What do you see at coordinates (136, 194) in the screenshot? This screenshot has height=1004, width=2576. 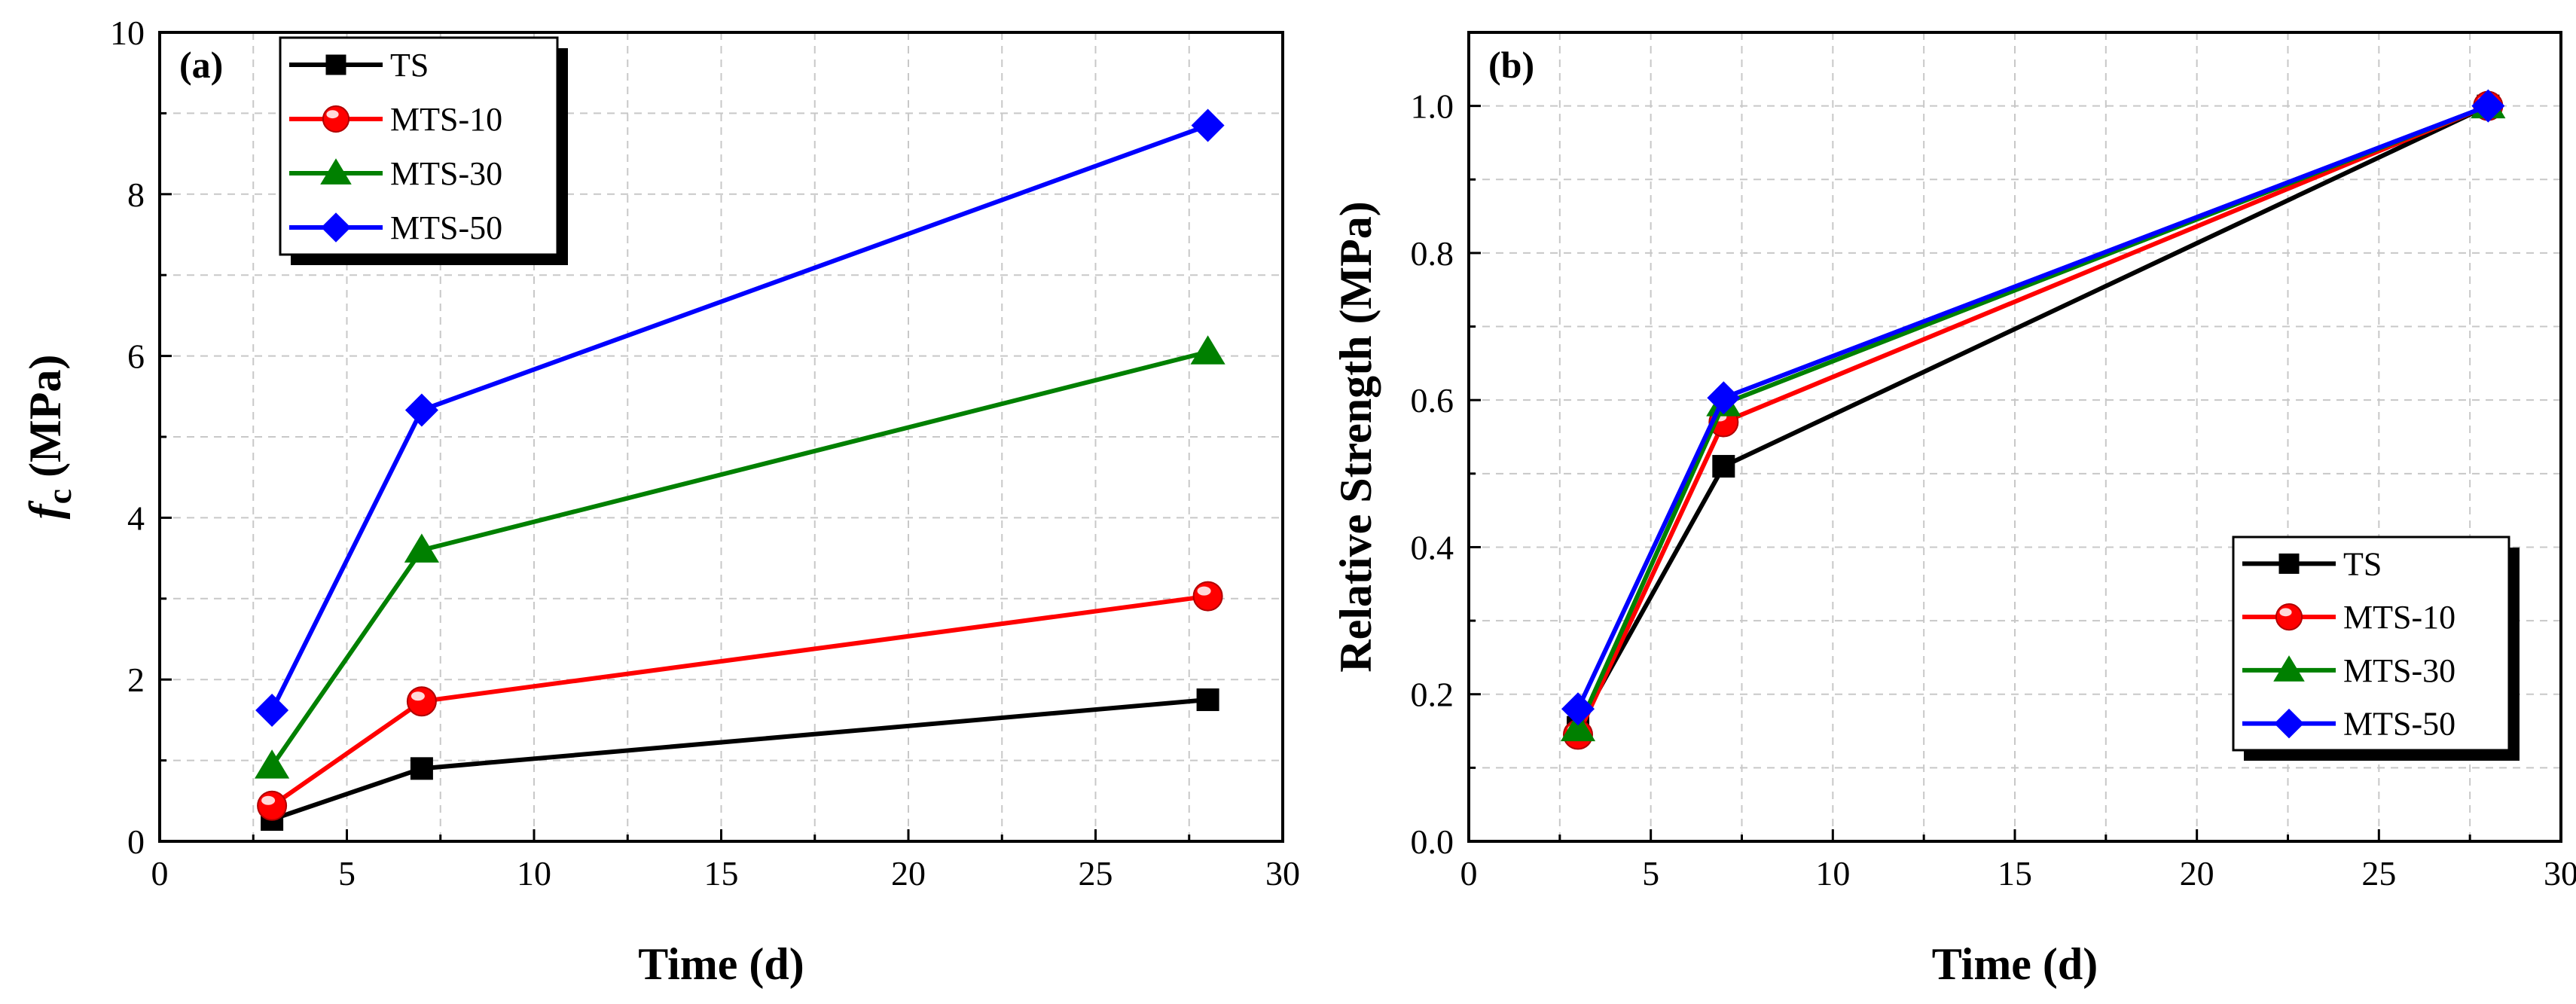 I see `y-tick-label: 8` at bounding box center [136, 194].